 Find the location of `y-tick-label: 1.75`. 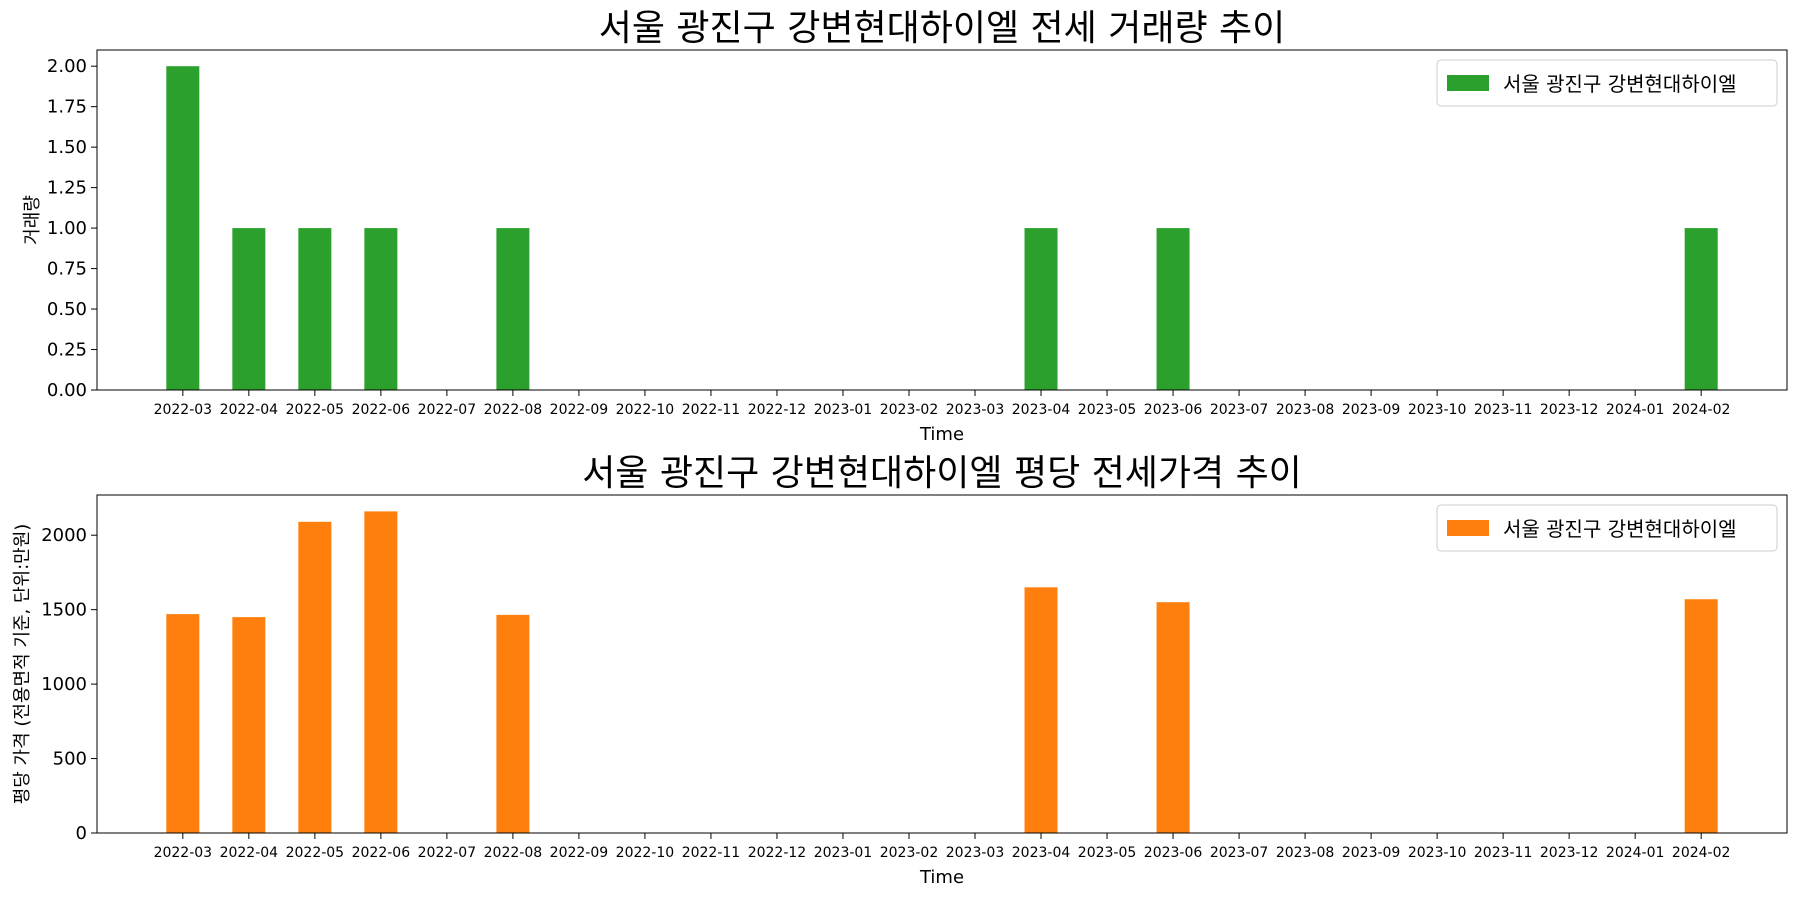

y-tick-label: 1.75 is located at coordinates (67, 107).